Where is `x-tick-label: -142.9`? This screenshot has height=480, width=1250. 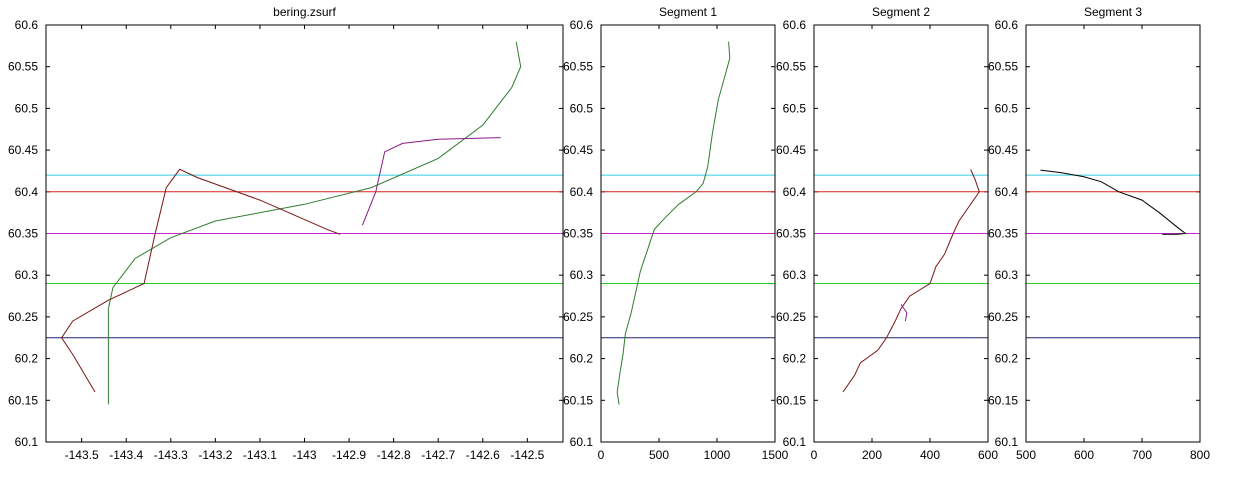
x-tick-label: -142.9 is located at coordinates (349, 455).